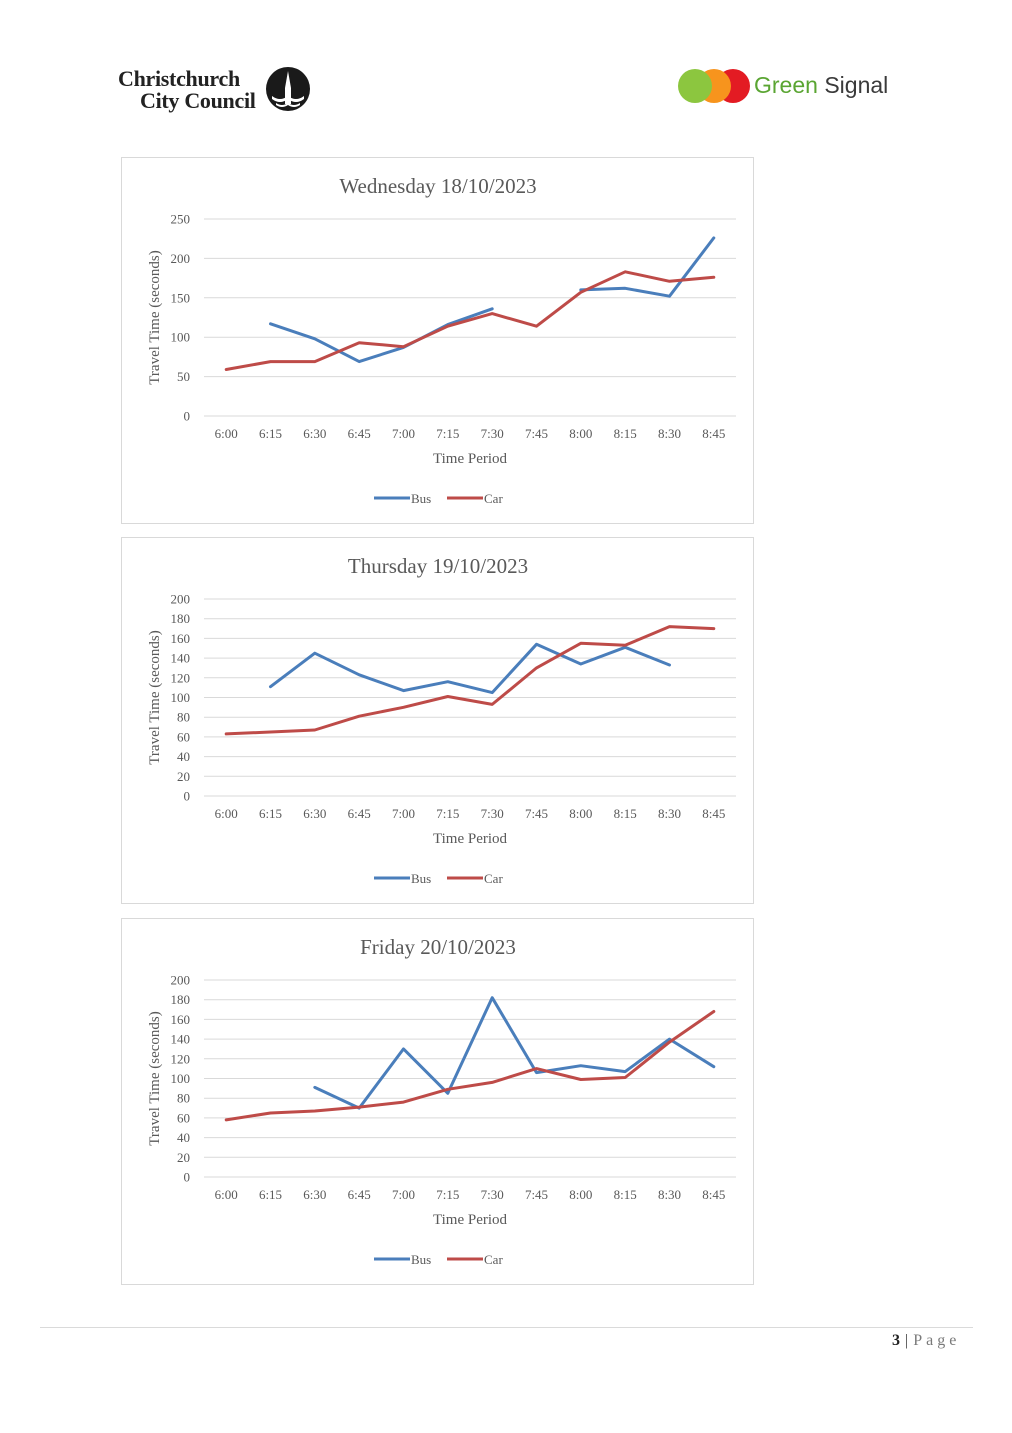 This screenshot has width=1012, height=1433. I want to click on page-label: Page, so click(937, 1340).